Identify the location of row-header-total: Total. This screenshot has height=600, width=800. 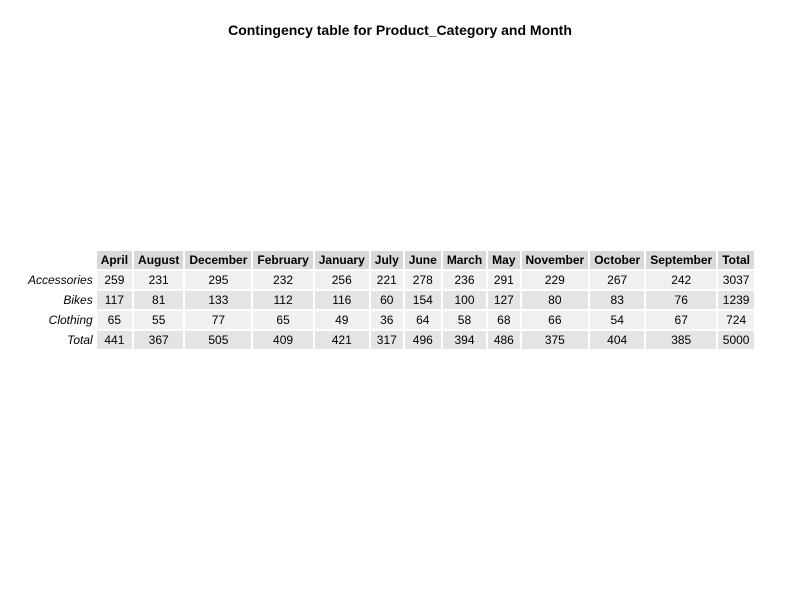
(80, 340).